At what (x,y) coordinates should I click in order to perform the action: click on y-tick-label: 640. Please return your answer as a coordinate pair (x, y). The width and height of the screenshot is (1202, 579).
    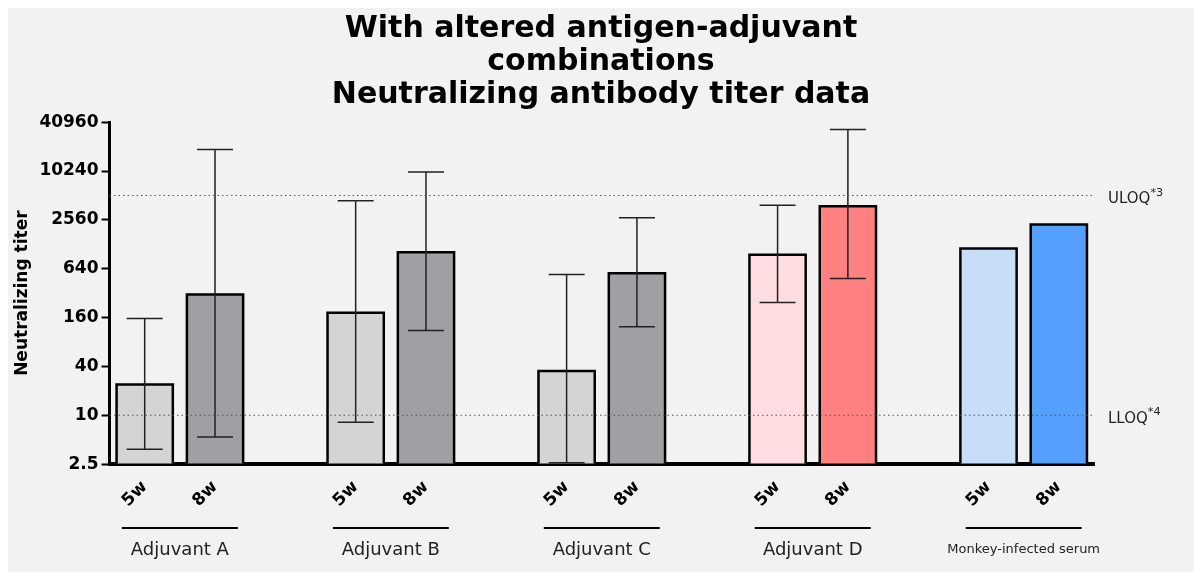
    Looking at the image, I should click on (81, 267).